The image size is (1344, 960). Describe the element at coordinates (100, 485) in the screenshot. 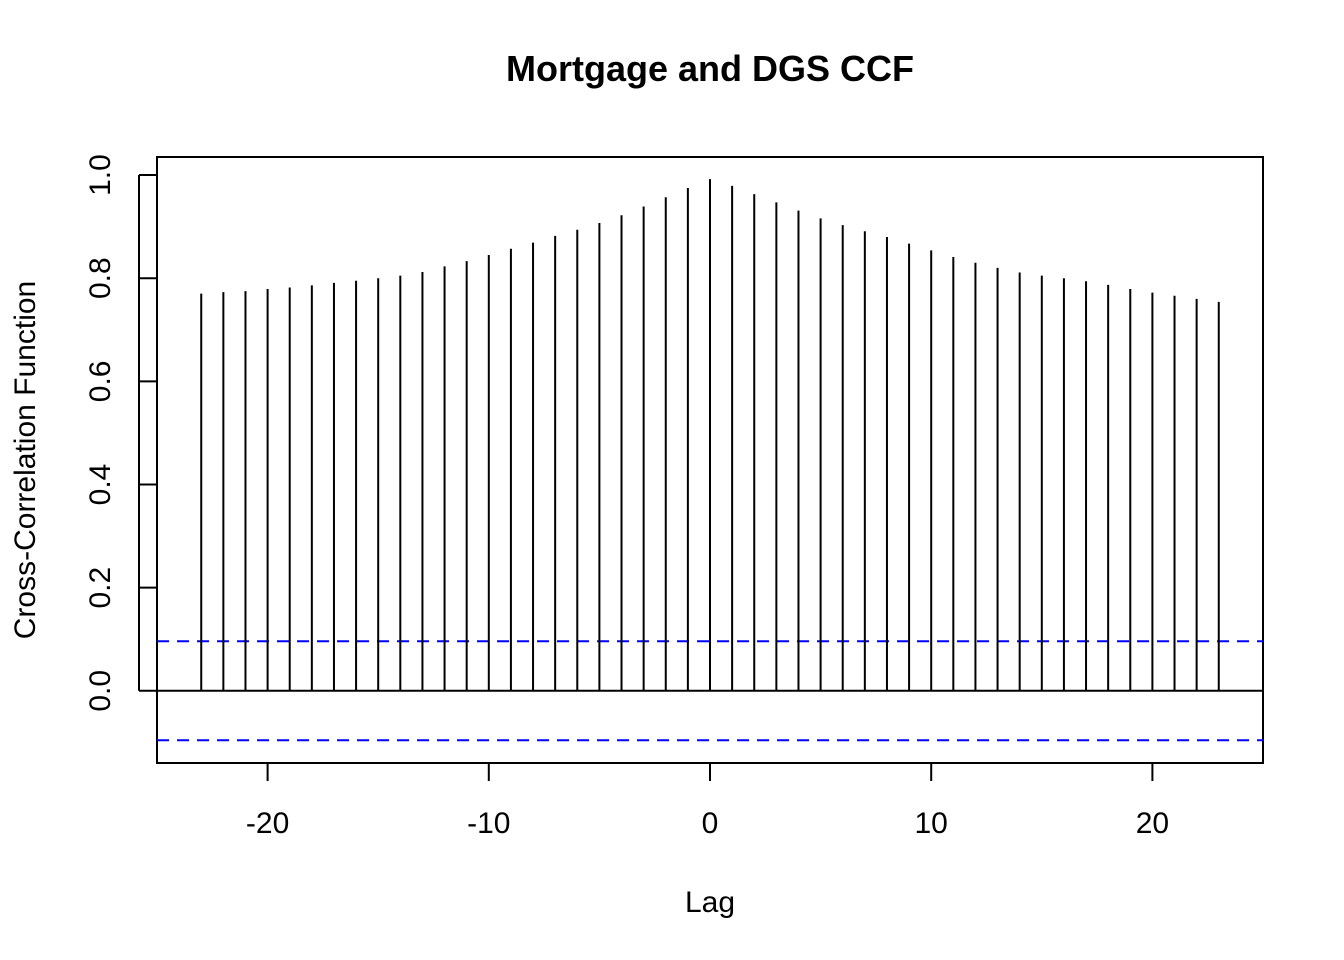

I see `y-tick-label: 0.4` at that location.